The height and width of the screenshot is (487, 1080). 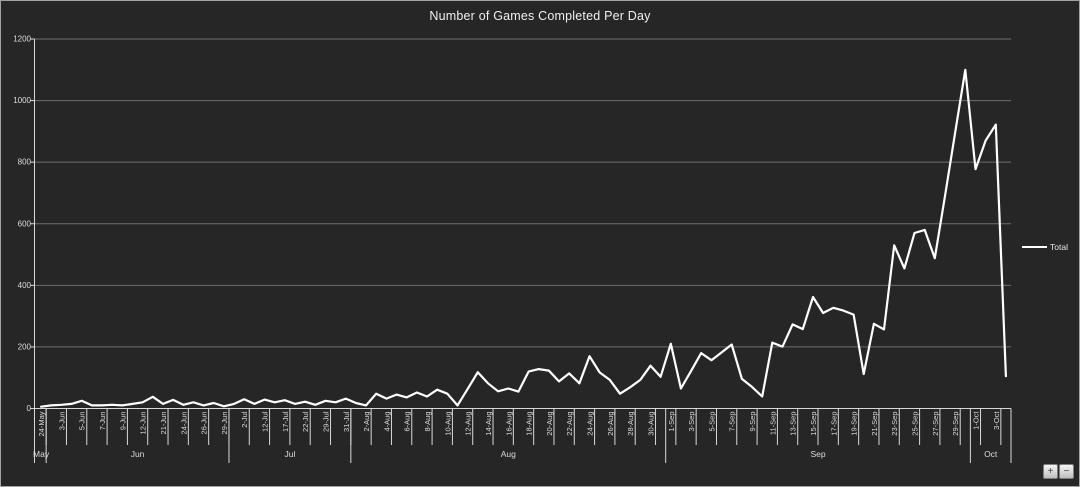 I want to click on x-axis-label: 29-Sep, so click(x=955, y=424).